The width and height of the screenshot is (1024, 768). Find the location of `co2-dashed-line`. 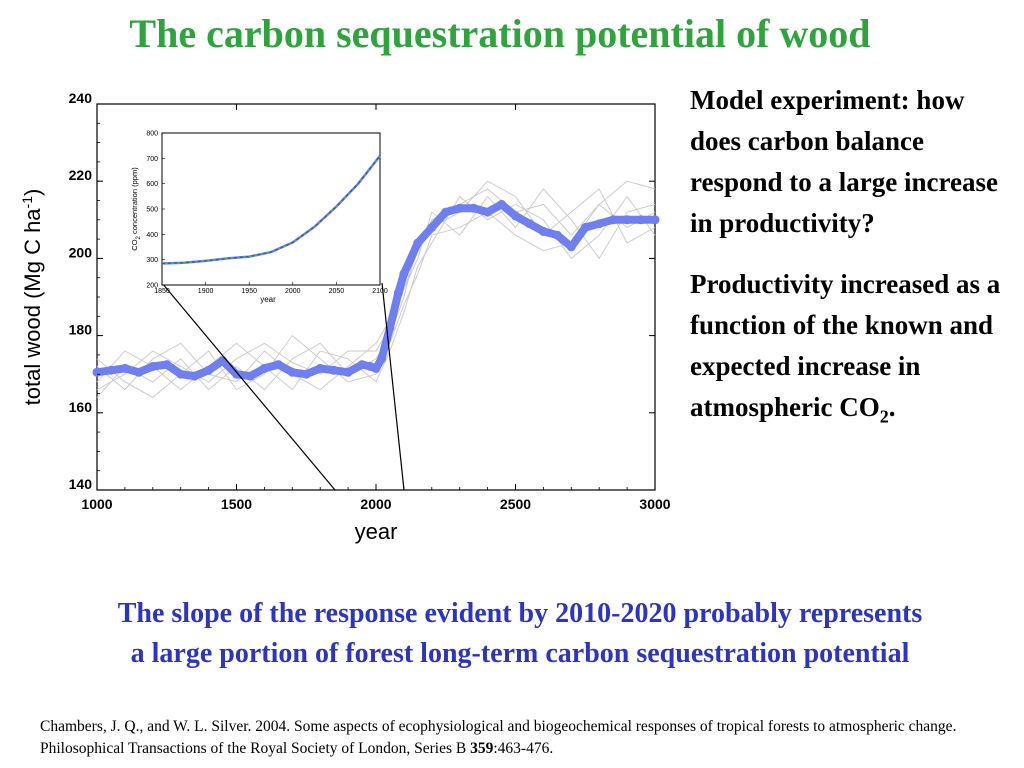

co2-dashed-line is located at coordinates (271, 210).